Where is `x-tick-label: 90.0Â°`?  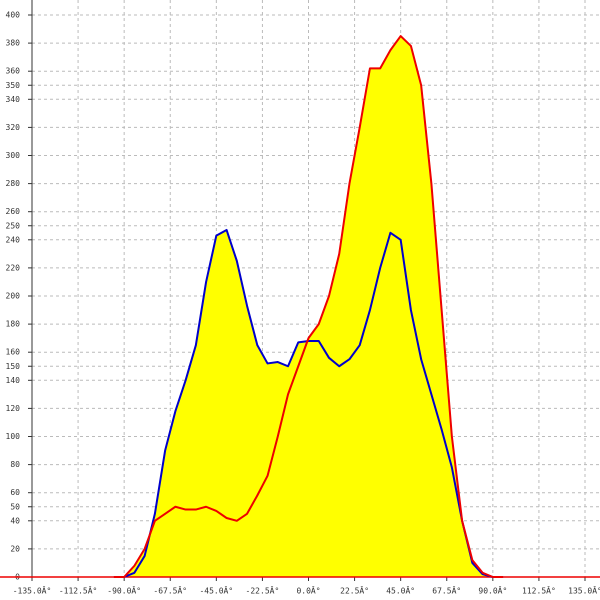 x-tick-label: 90.0Â° is located at coordinates (492, 590).